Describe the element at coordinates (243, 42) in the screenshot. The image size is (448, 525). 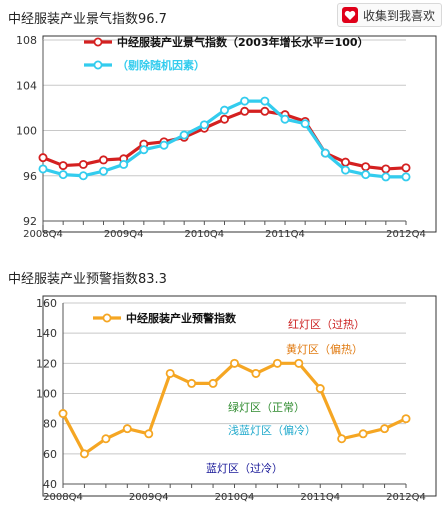
I see `legend-label: 中经服装产业景气指数（2003年增长水平＝100）` at that location.